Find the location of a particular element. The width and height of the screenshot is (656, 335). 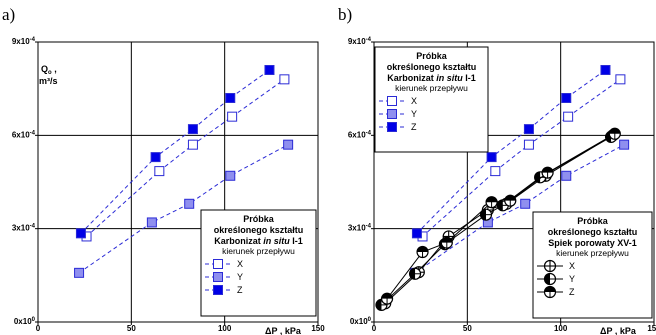

panel-b-xtick-label: 100 is located at coordinates (561, 328).